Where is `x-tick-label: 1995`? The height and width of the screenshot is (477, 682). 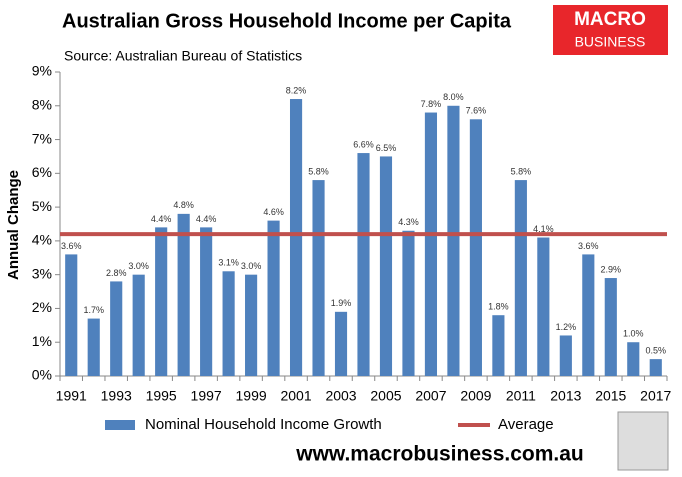
x-tick-label: 1995 is located at coordinates (161, 396).